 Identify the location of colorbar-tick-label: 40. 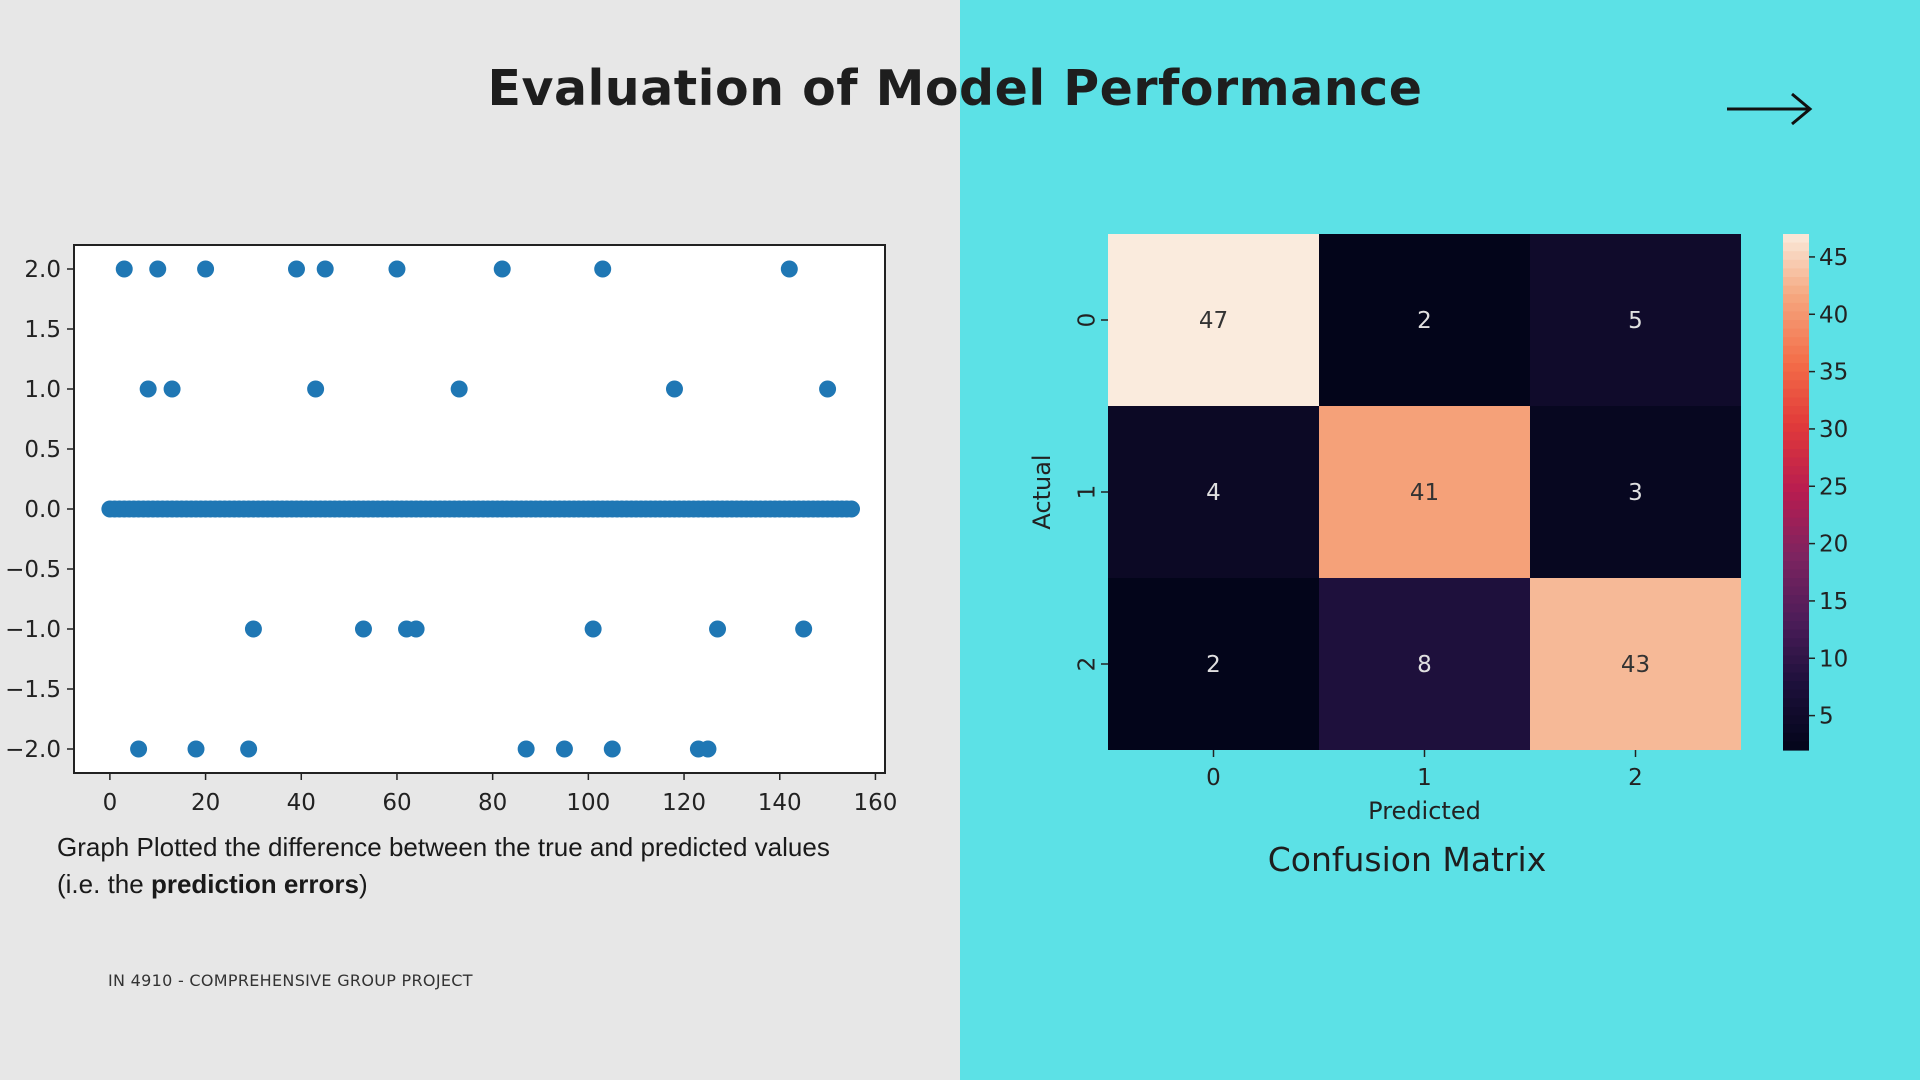
(1833, 315).